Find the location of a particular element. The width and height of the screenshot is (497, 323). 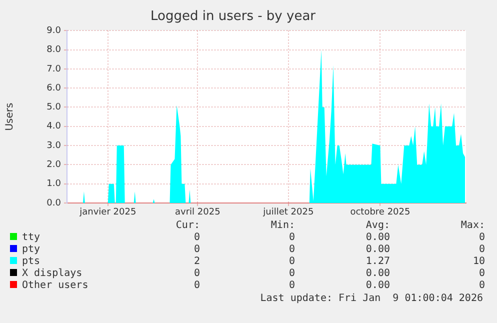

y-tick-label: 8.0 is located at coordinates (54, 50).